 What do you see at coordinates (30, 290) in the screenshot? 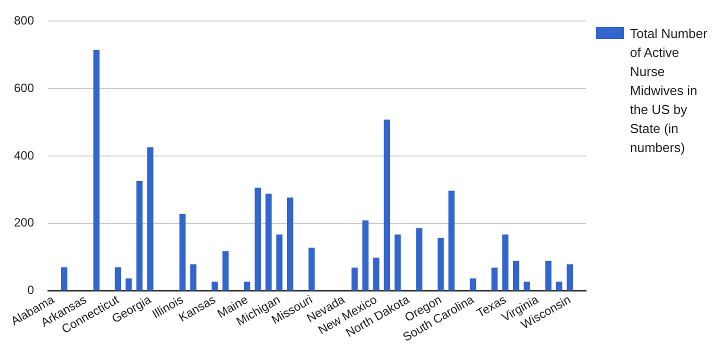
I see `y-tick-label: 0` at bounding box center [30, 290].